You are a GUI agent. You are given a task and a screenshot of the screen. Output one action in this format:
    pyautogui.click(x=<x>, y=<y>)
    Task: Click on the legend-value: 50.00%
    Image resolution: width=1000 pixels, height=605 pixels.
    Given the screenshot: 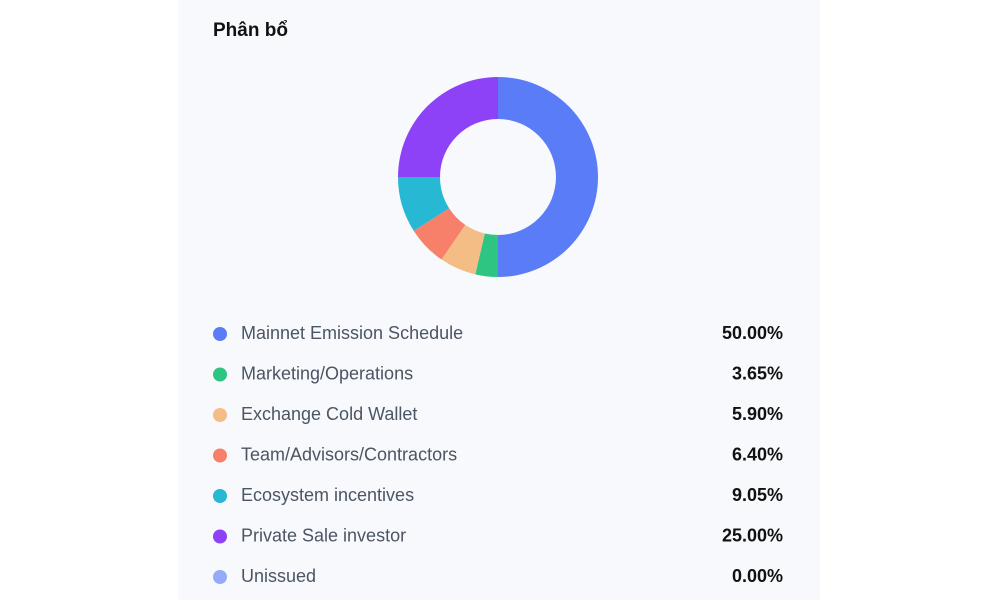 What is the action you would take?
    pyautogui.click(x=752, y=333)
    